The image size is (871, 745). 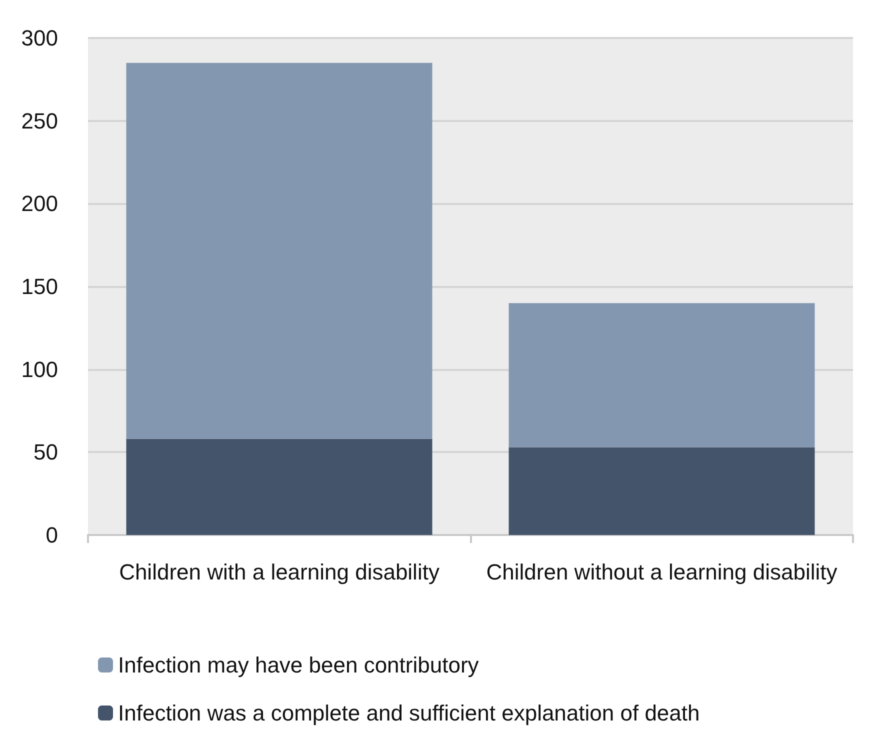 I want to click on y-tick-label: 0, so click(x=52, y=535).